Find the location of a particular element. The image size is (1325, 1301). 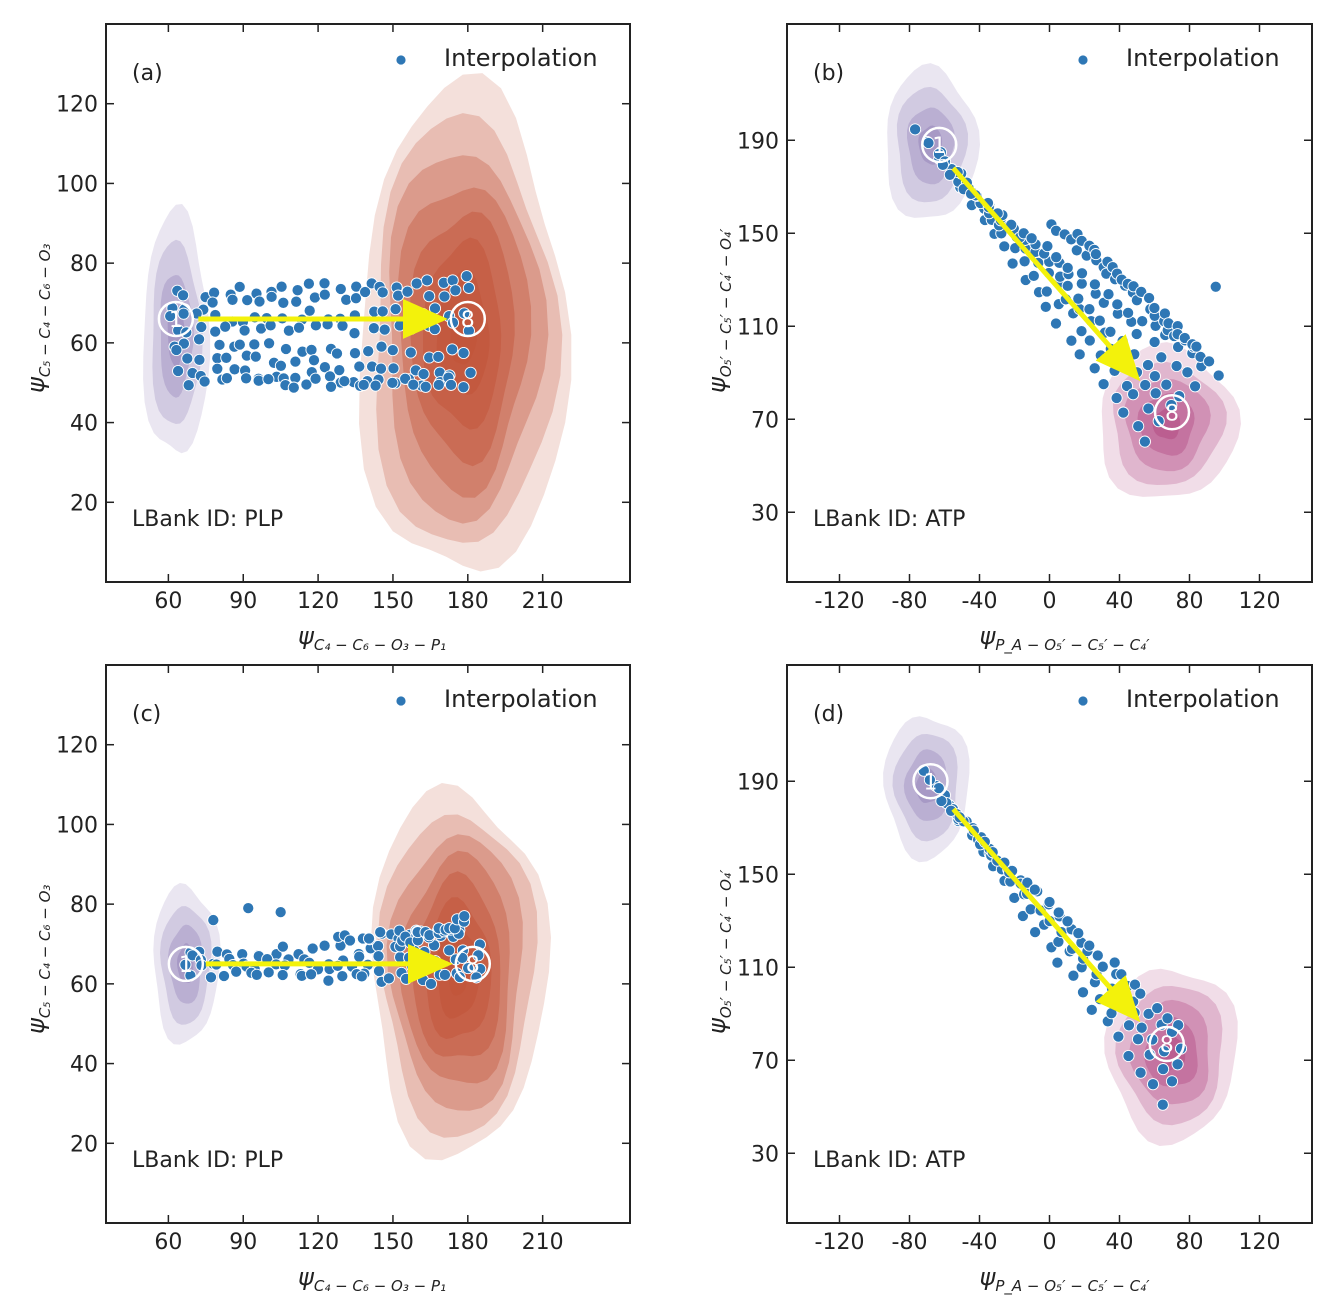

y-tick-label: 40 is located at coordinates (84, 1065).